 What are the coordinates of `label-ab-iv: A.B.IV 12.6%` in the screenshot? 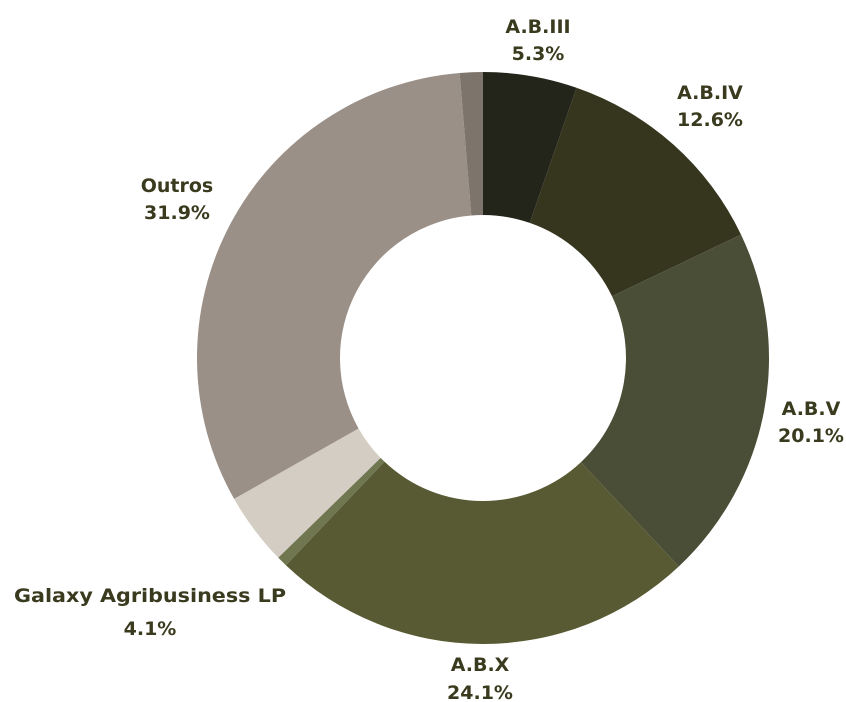 It's located at (710, 106).